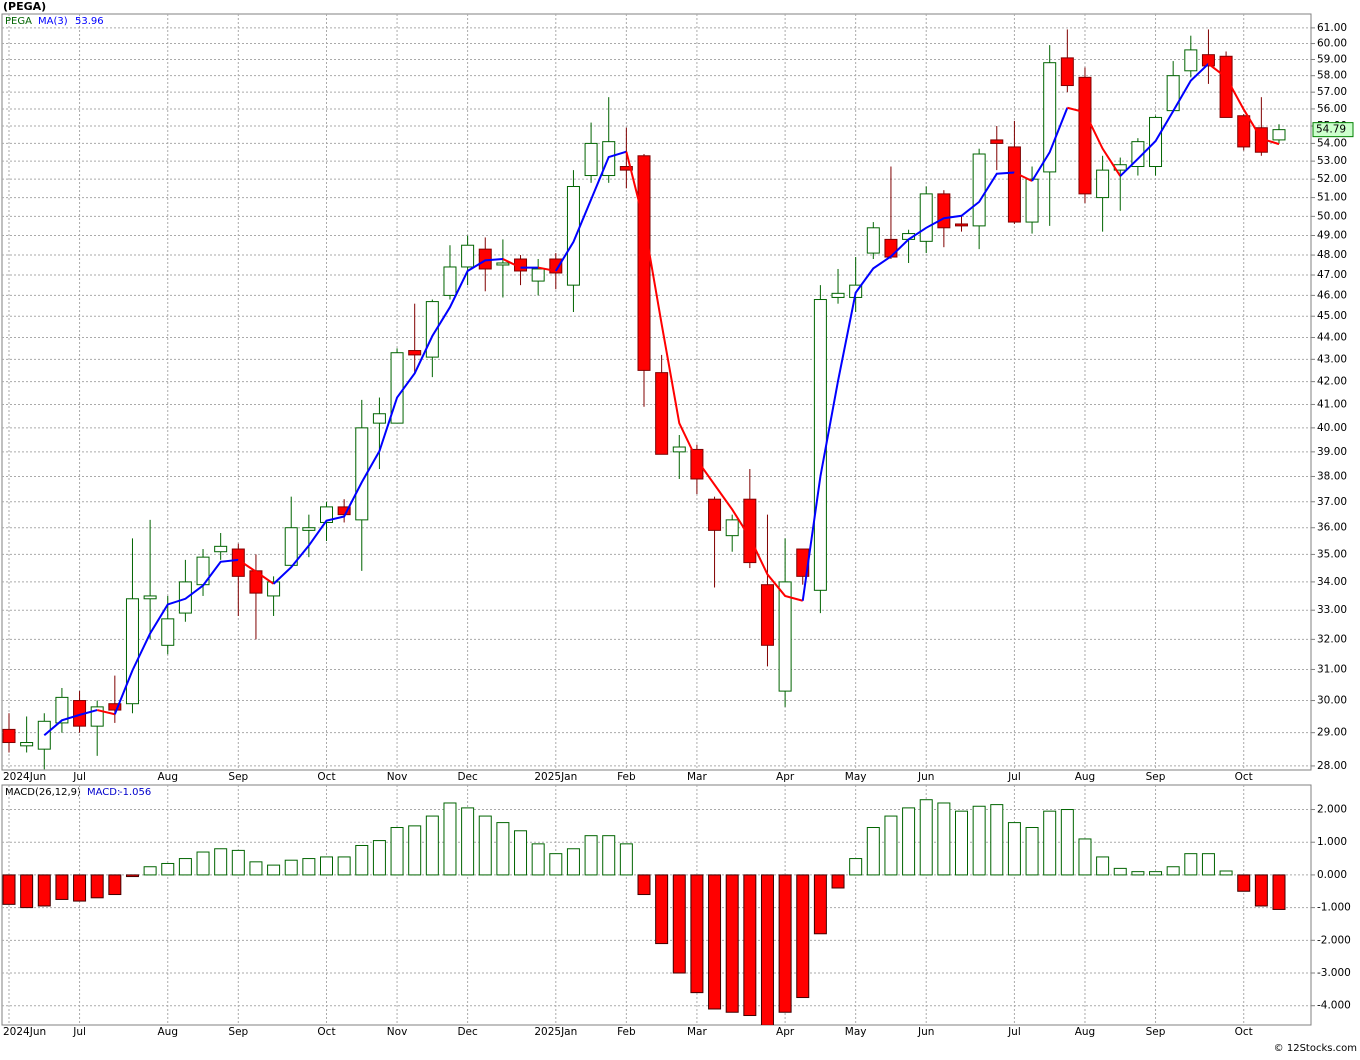 This screenshot has width=1360, height=1060. What do you see at coordinates (1332, 295) in the screenshot?
I see `y-tick-label: 46.00` at bounding box center [1332, 295].